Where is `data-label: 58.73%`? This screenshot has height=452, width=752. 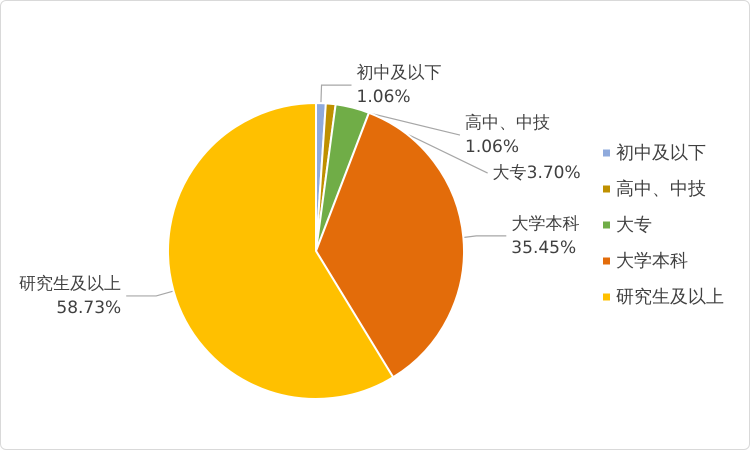
data-label: 58.73% is located at coordinates (89, 308).